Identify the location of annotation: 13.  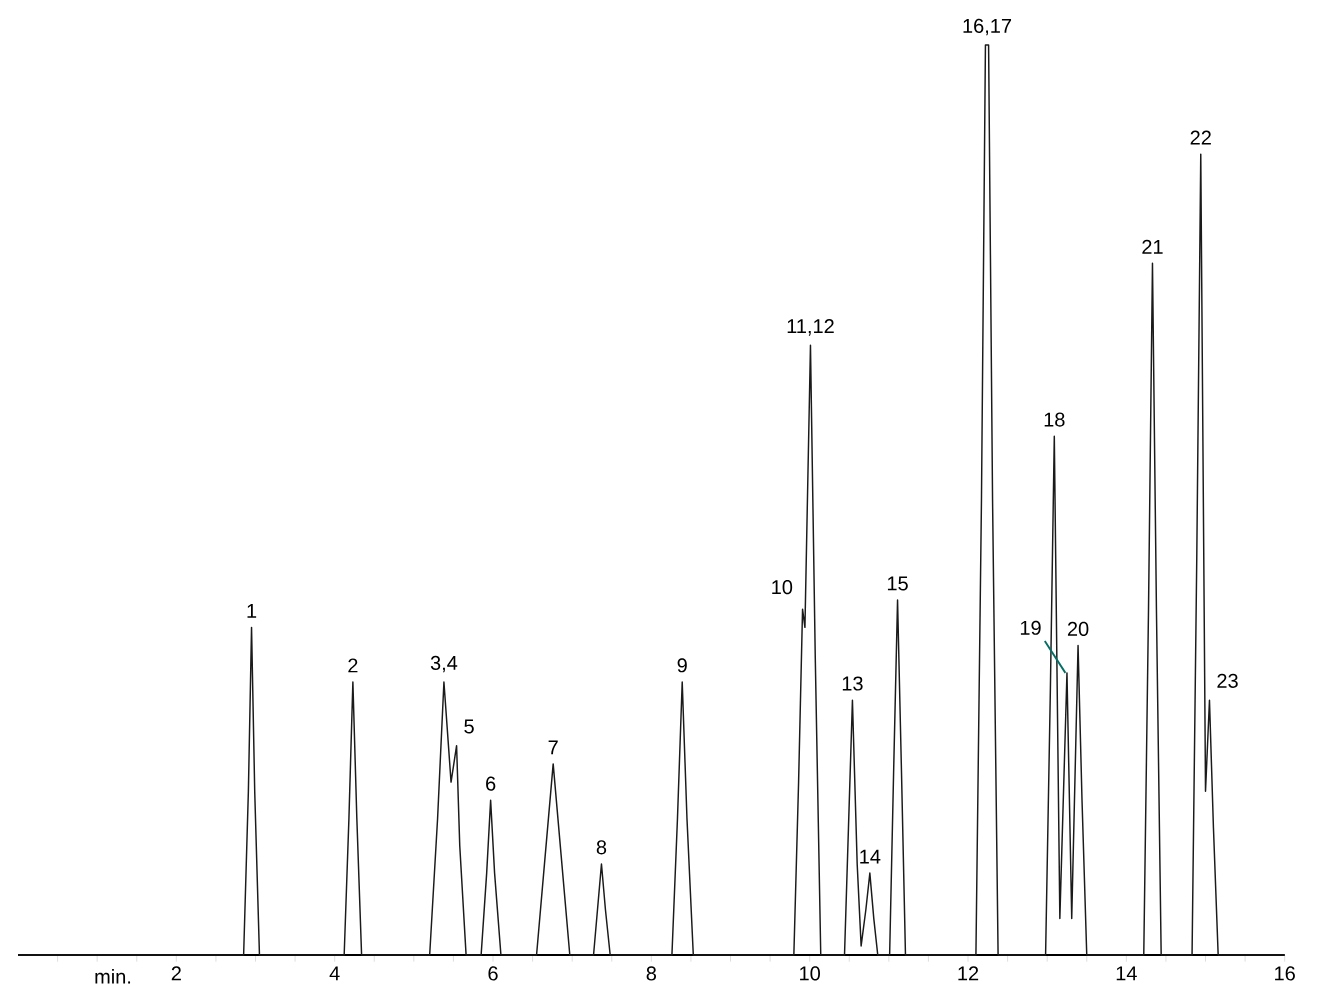
(852, 683).